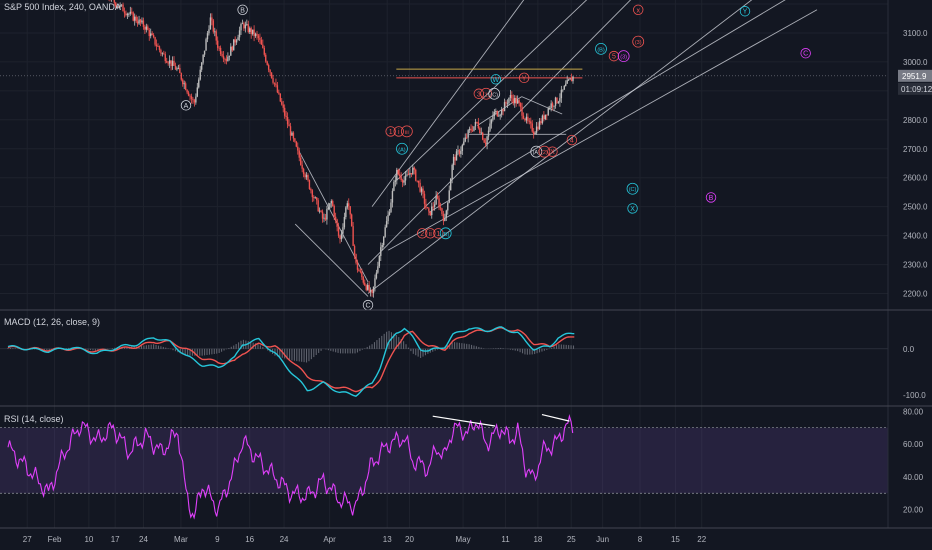  I want to click on price-tick: 2800.0, so click(915, 120).